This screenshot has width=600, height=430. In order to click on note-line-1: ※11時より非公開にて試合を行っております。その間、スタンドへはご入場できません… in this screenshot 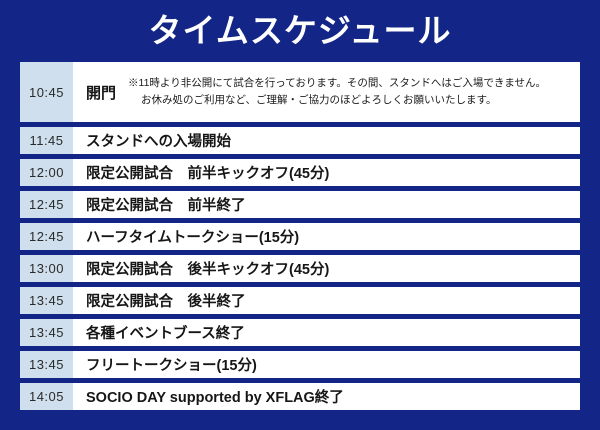, I will do `click(337, 83)`.